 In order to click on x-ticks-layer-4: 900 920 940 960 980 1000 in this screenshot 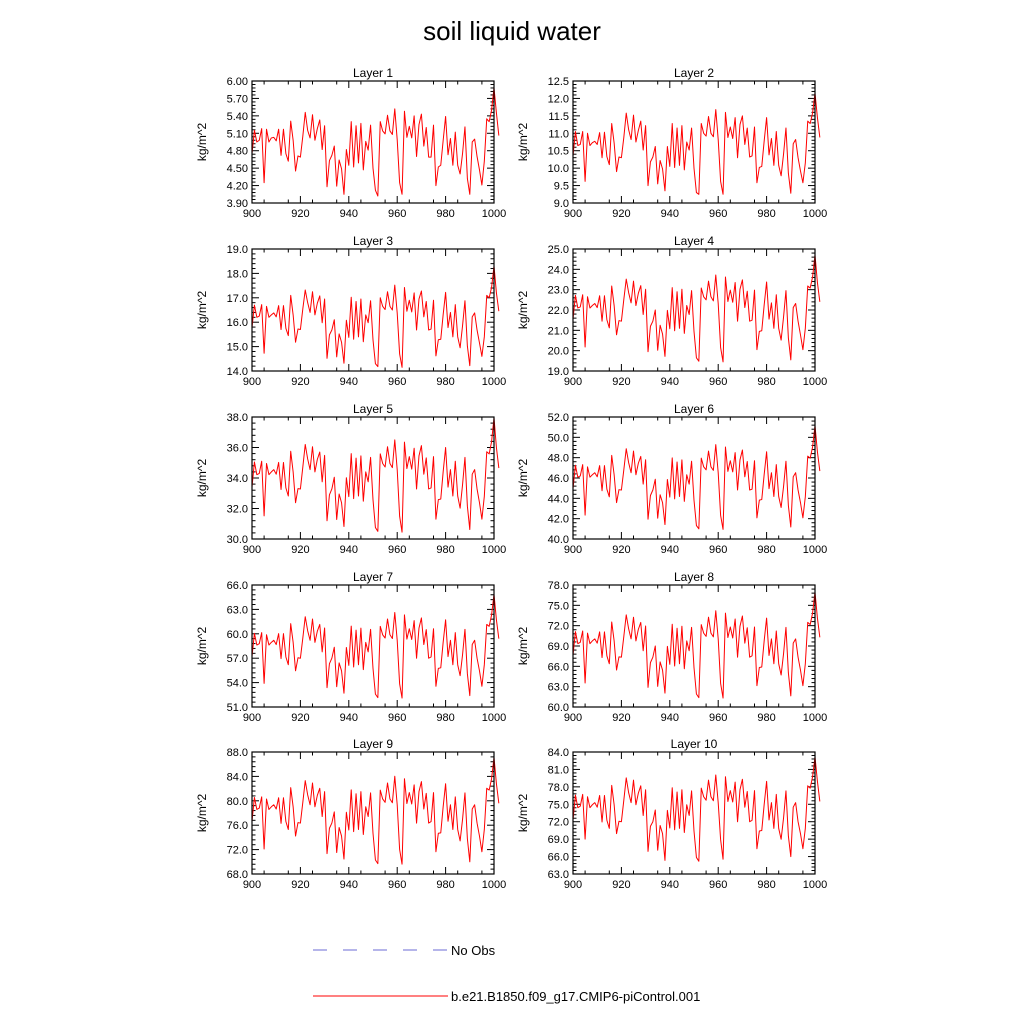, I will do `click(695, 318)`.